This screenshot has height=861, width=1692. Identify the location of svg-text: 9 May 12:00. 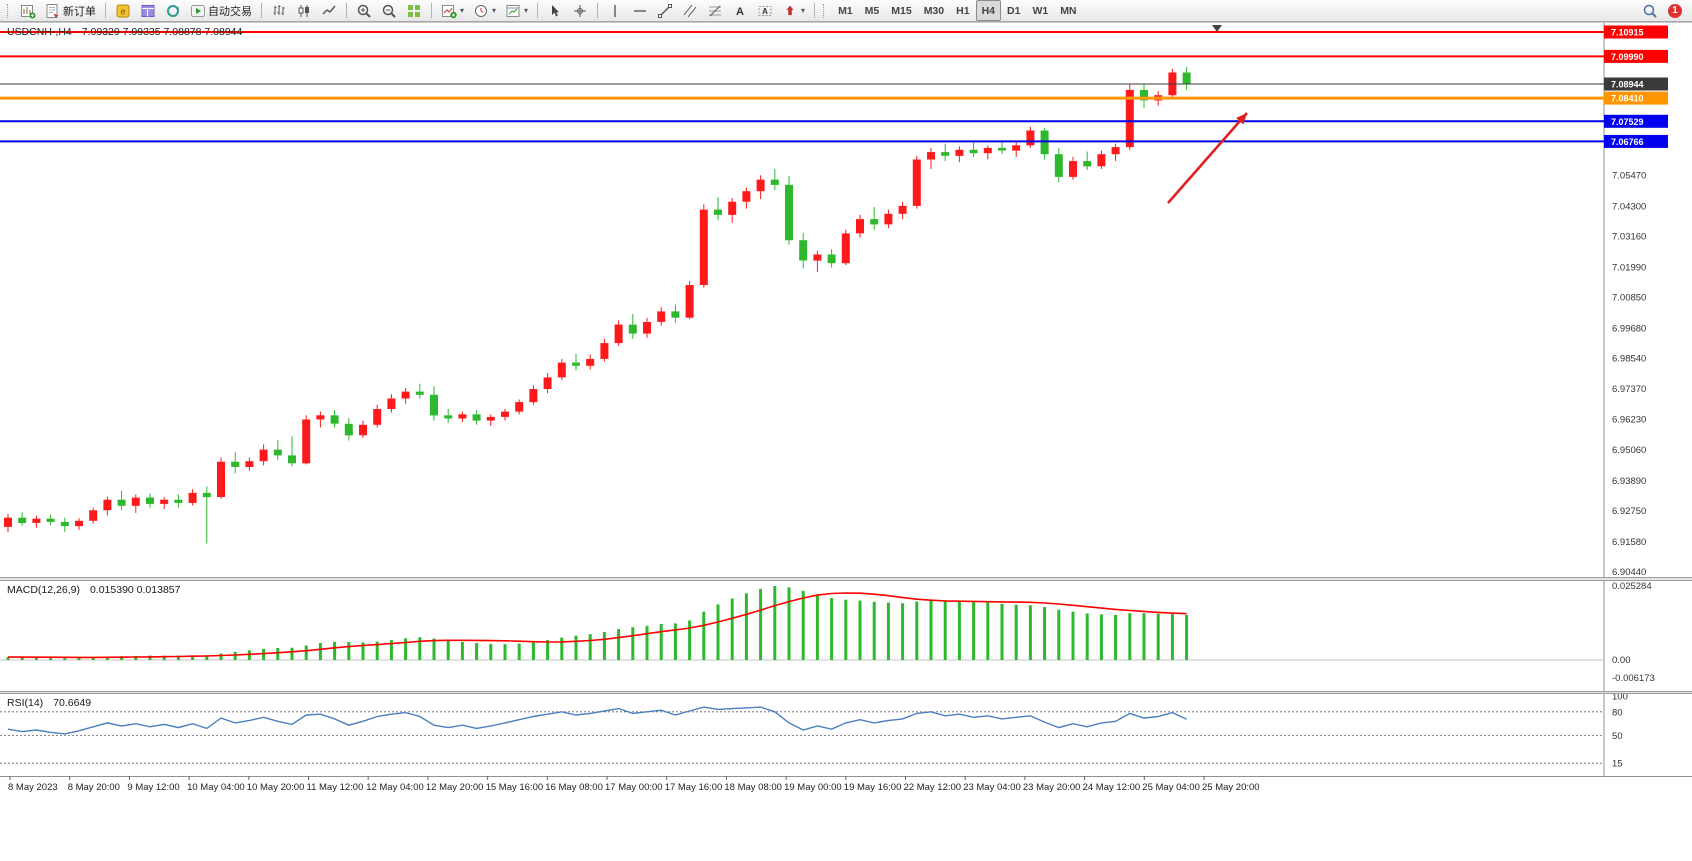
(153, 787).